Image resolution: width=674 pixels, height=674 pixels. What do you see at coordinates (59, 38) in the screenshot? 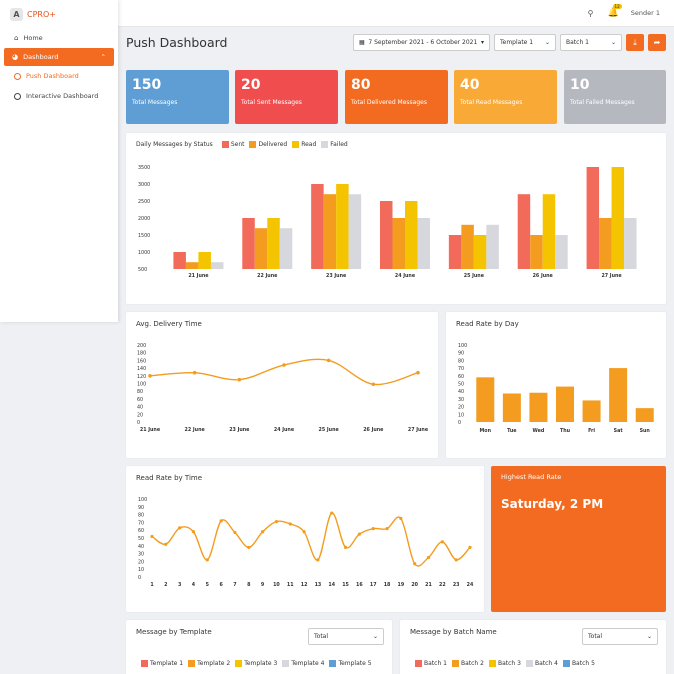
I see `sidebar-item-home: ⌂ Home` at bounding box center [59, 38].